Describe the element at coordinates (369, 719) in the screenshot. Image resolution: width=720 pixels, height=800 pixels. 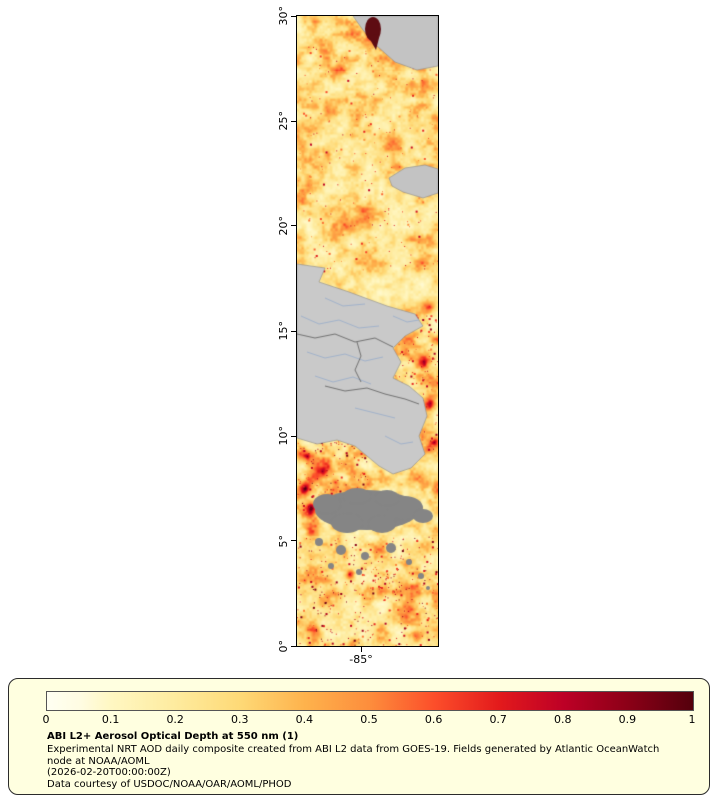
I see `colorbar-tick-label: 0.5` at that location.